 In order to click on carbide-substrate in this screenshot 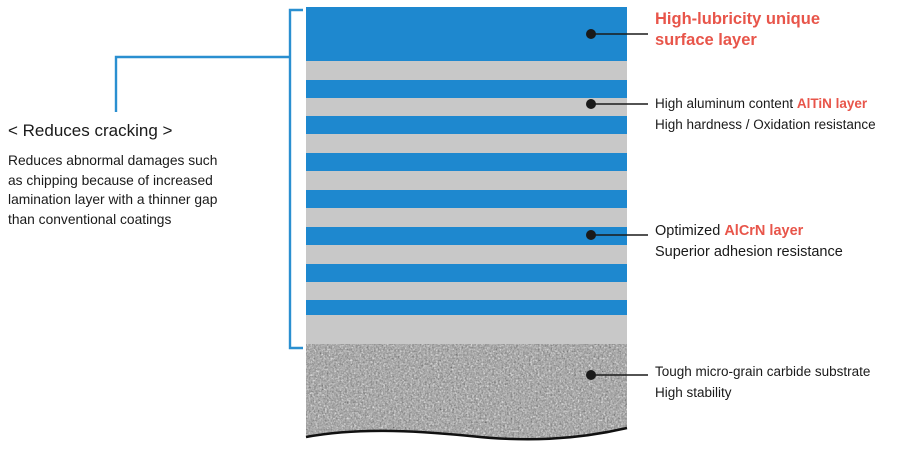, I will do `click(466, 392)`.